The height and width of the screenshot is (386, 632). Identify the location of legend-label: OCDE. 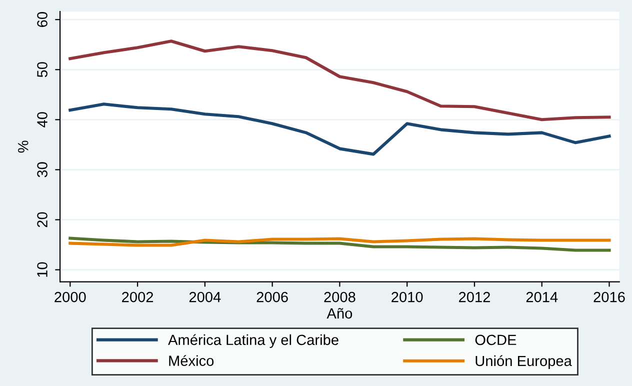
(495, 340).